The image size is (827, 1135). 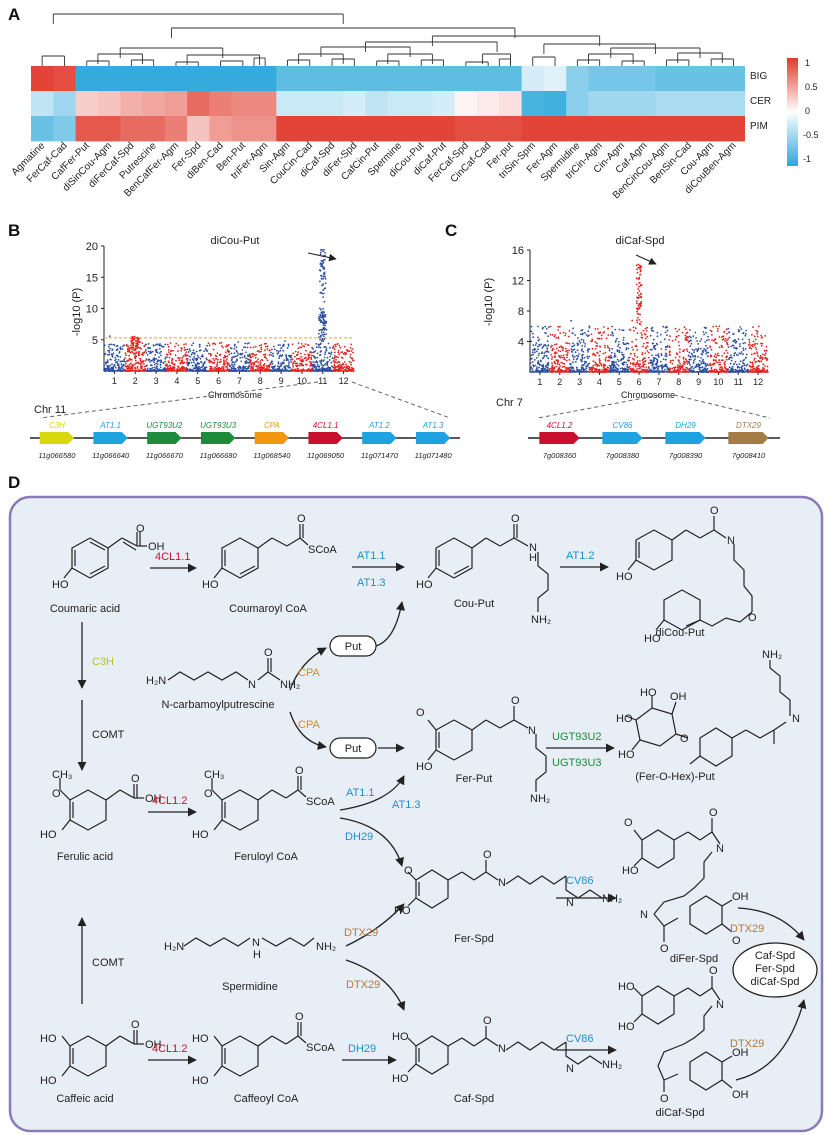 What do you see at coordinates (678, 382) in the screenshot?
I see `chromosome-label: 8` at bounding box center [678, 382].